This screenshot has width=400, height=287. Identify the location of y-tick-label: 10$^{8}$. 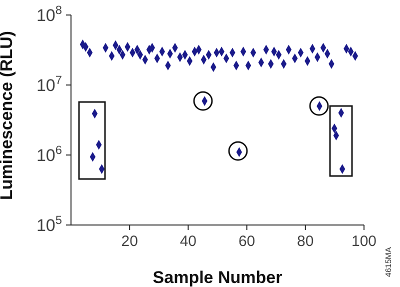
(49, 14).